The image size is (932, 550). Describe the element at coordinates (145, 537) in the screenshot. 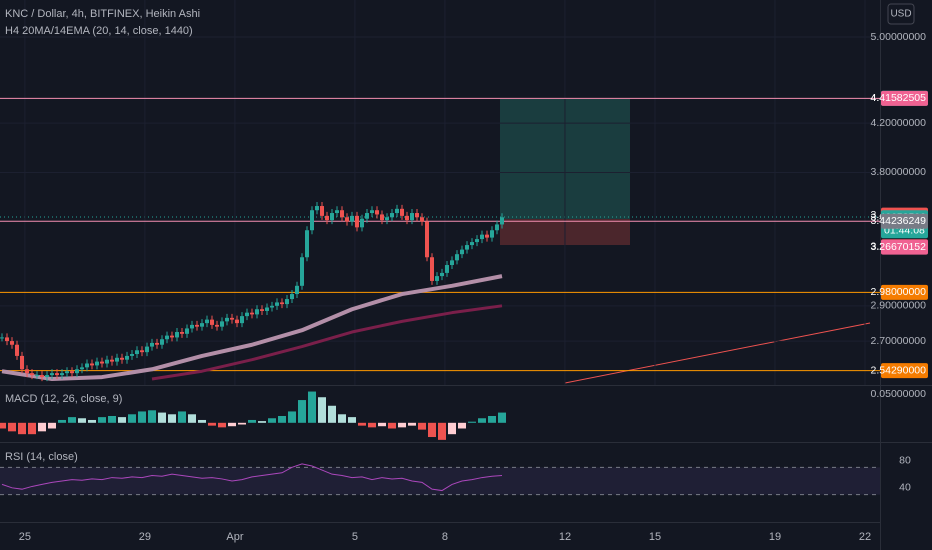

I see `x-tick-label: 29` at that location.